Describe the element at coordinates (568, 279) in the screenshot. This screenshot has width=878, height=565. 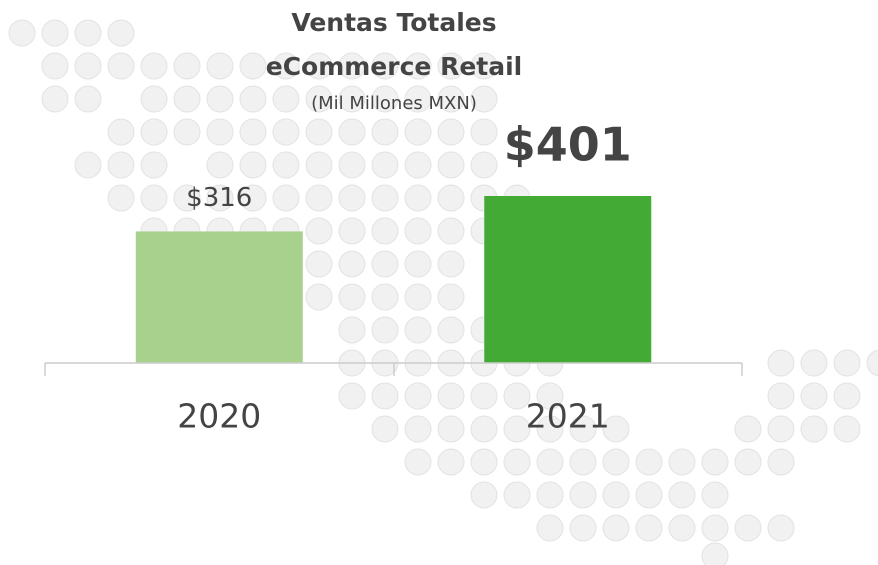
I see `bar` at that location.